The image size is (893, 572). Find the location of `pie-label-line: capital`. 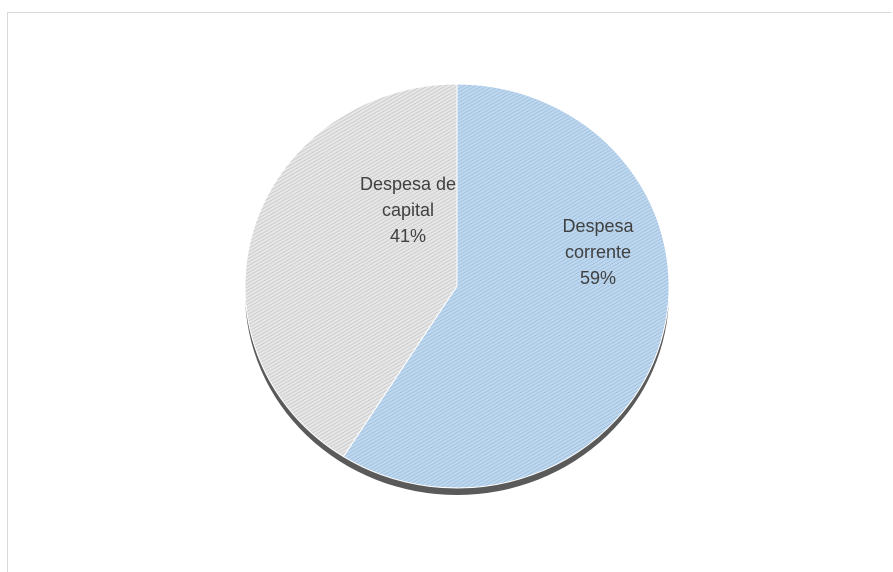

pie-label-line: capital is located at coordinates (408, 210).